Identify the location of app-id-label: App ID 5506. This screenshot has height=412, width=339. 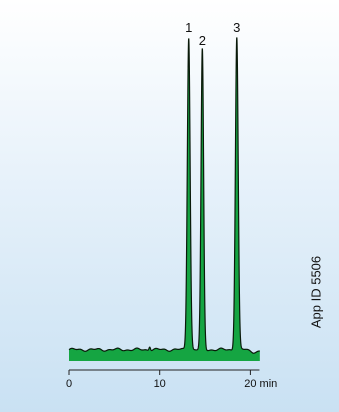
(316, 292).